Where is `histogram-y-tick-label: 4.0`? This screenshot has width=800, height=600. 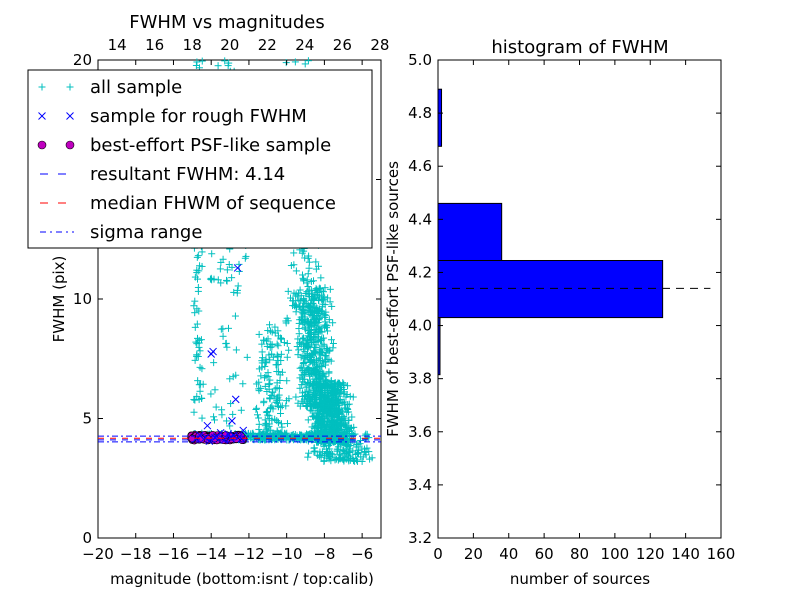 histogram-y-tick-label: 4.0 is located at coordinates (420, 326).